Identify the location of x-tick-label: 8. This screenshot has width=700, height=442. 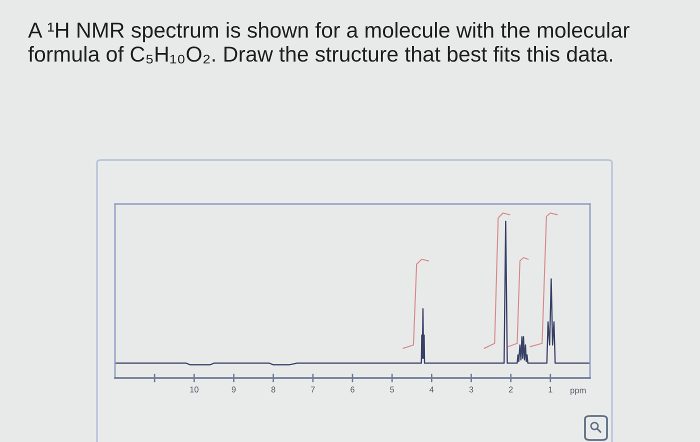
(273, 389).